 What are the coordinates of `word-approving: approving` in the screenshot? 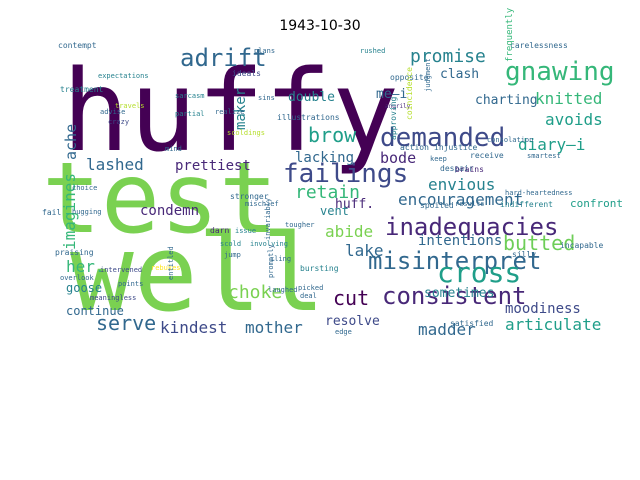 It's located at (393, 118).